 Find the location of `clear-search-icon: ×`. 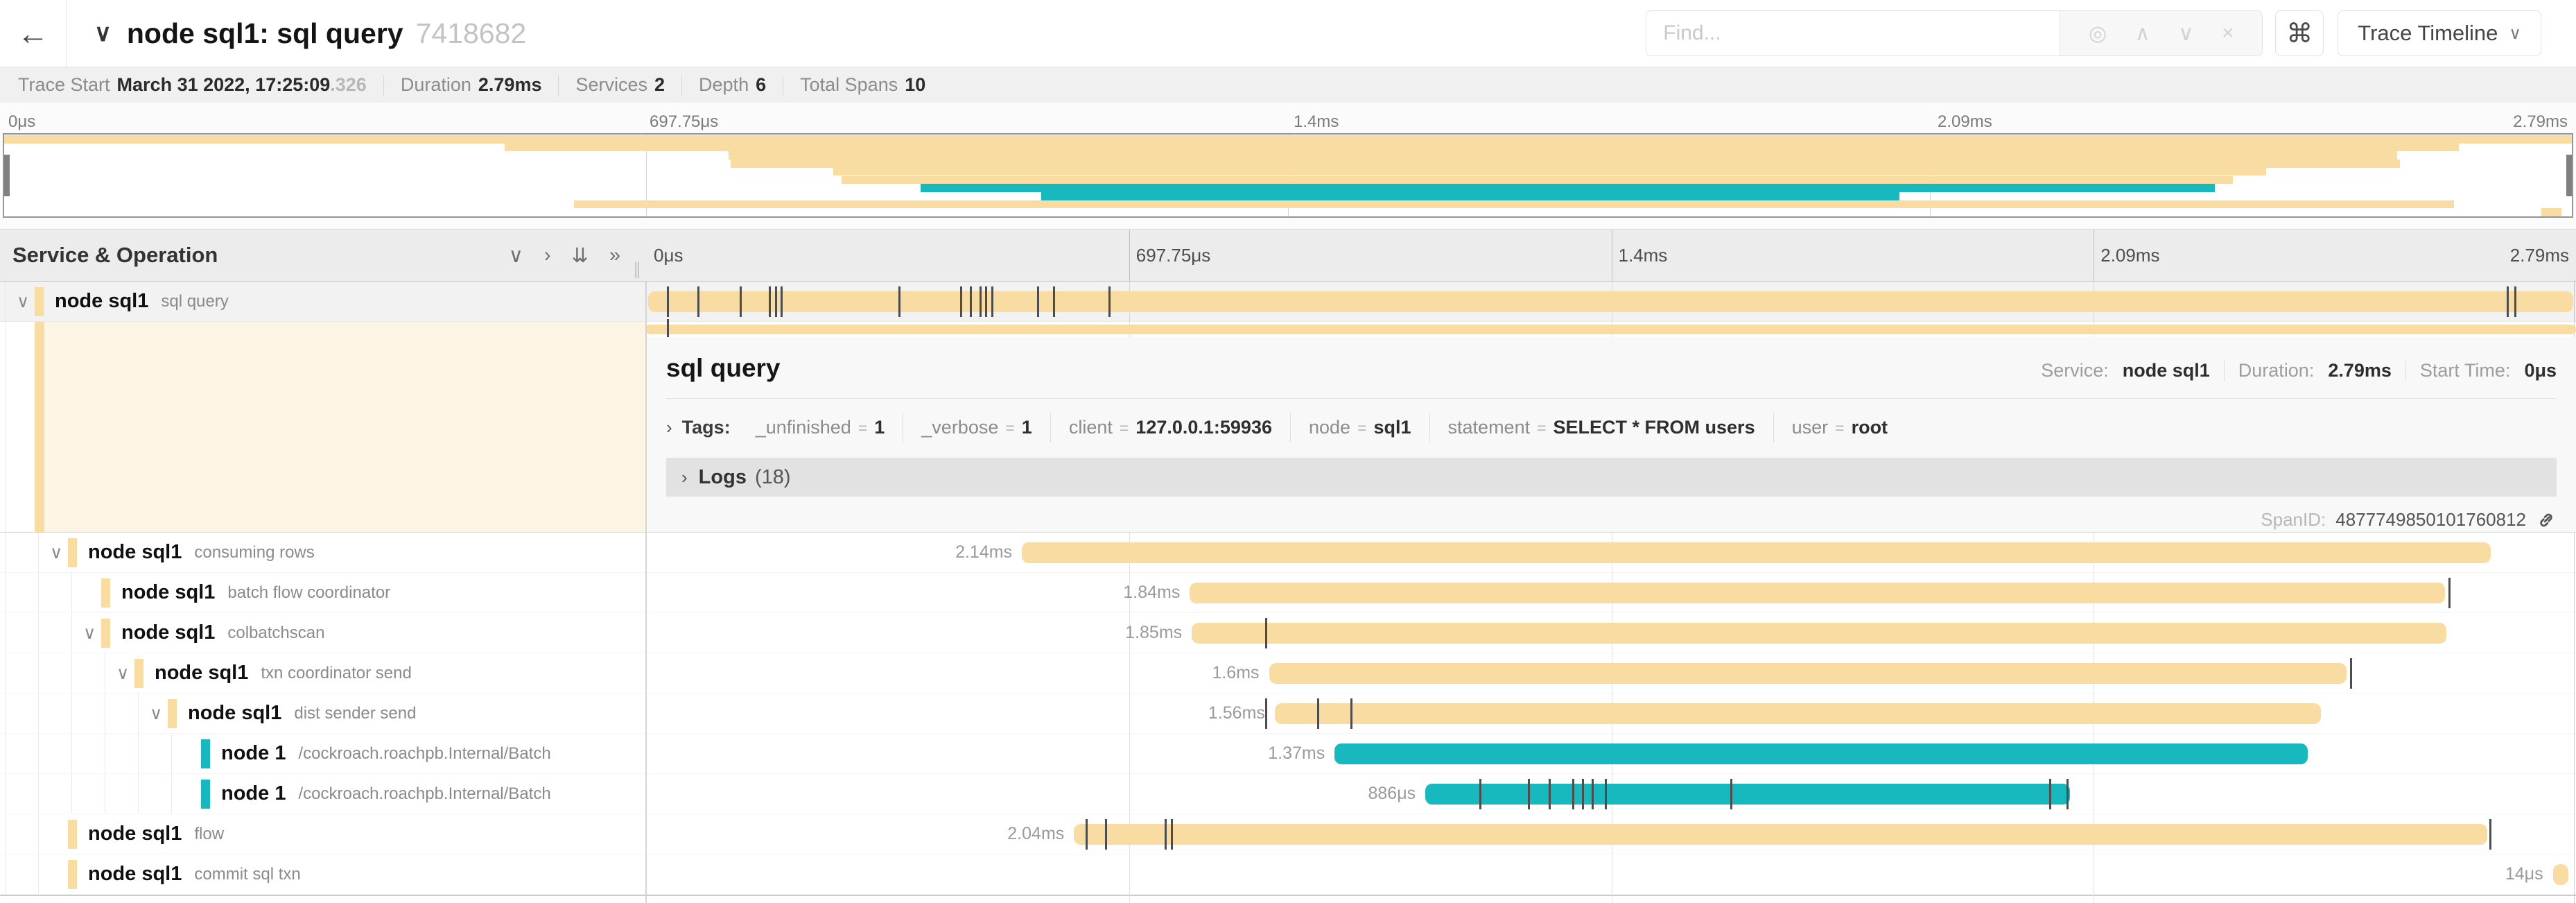

clear-search-icon: × is located at coordinates (2228, 33).